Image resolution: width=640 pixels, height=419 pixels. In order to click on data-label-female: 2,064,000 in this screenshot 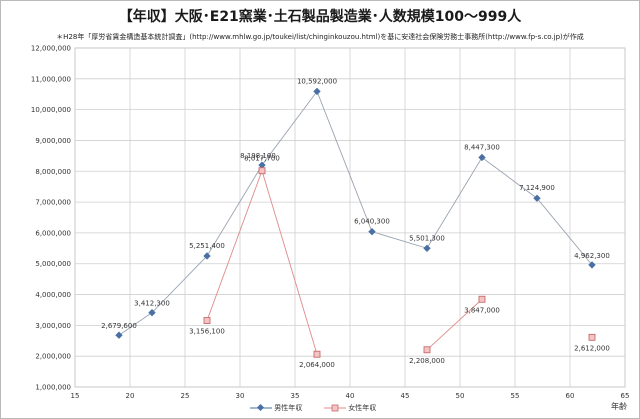, I will do `click(317, 365)`.